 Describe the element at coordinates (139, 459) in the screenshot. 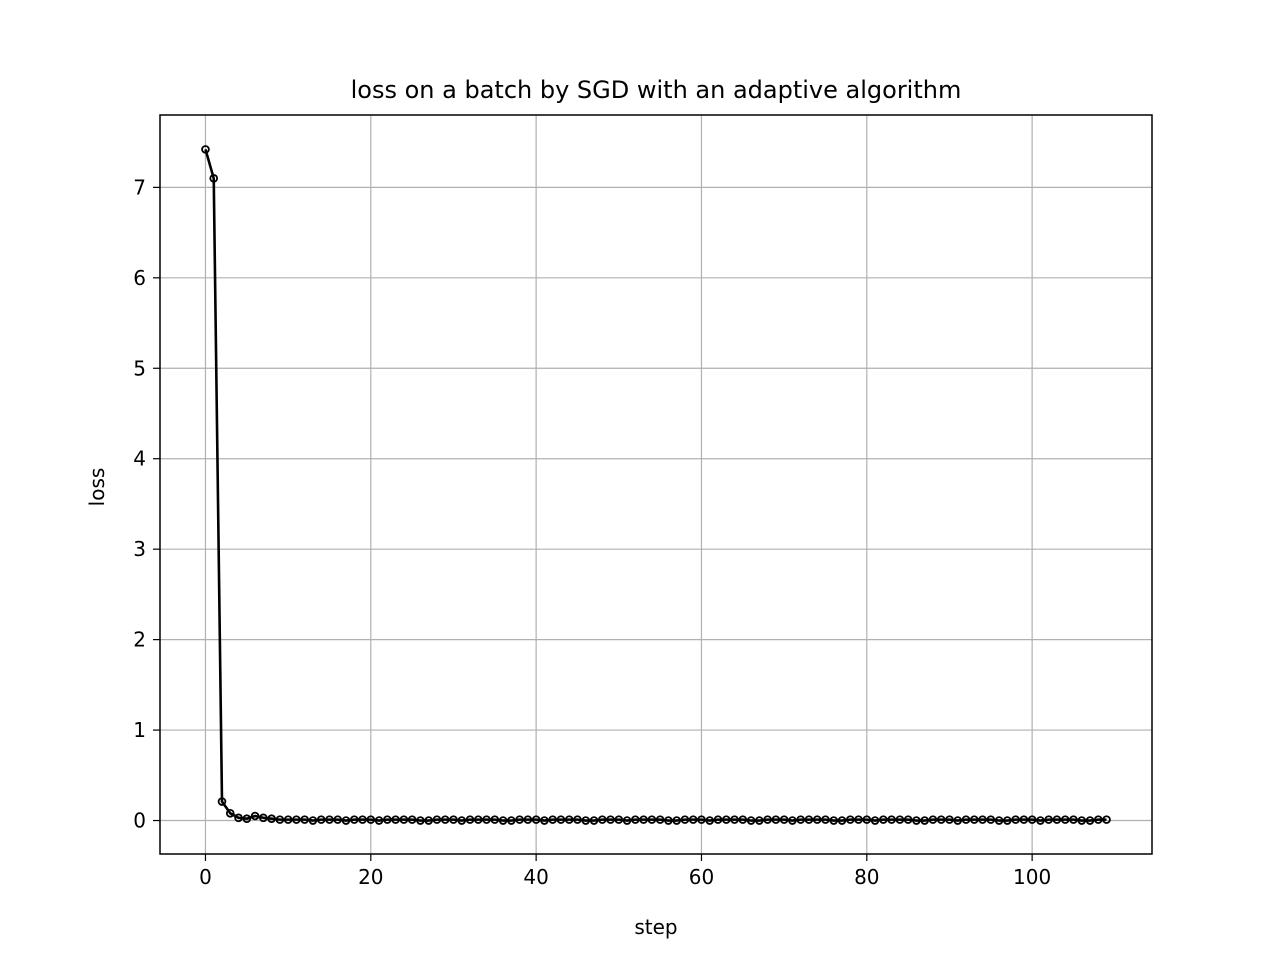

I see `y-tick-label: 4` at that location.